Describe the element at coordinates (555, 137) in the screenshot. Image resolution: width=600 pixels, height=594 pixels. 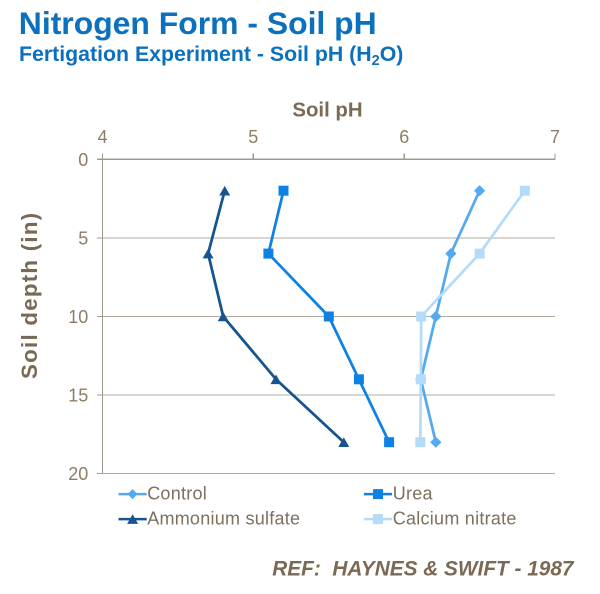
I see `svg-text: 7` at that location.